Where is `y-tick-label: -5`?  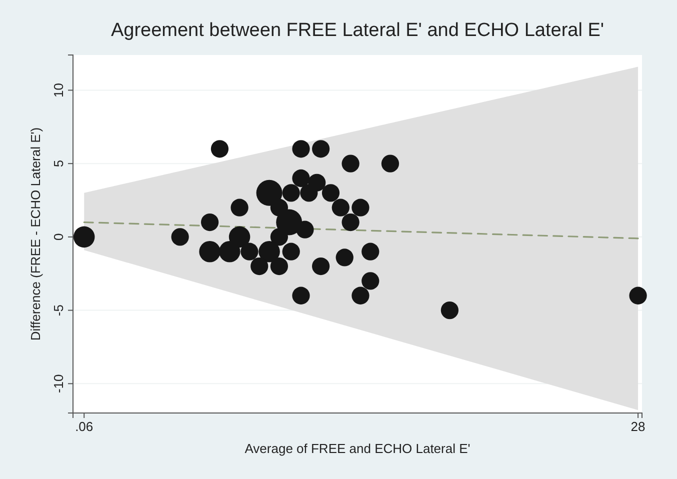
y-tick-label: -5 is located at coordinates (58, 310).